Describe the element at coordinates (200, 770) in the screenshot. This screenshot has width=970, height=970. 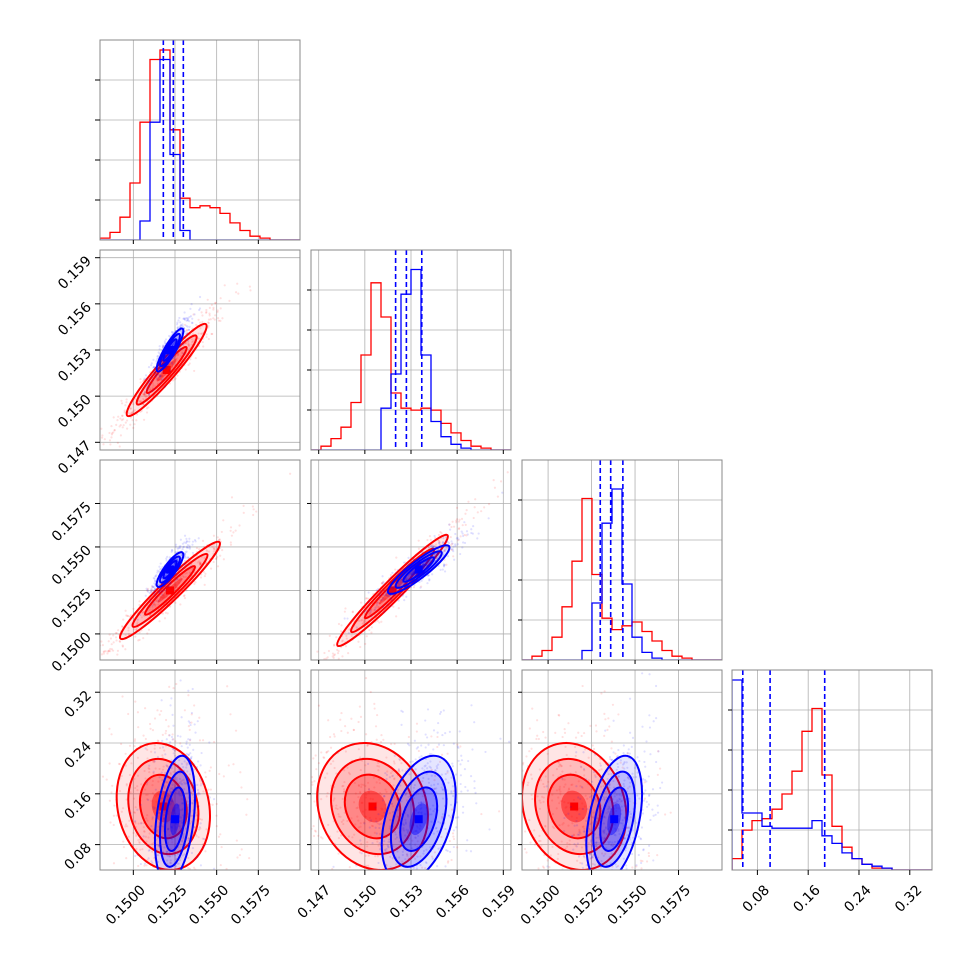
I see `pair-panel-0-3-frame` at that location.